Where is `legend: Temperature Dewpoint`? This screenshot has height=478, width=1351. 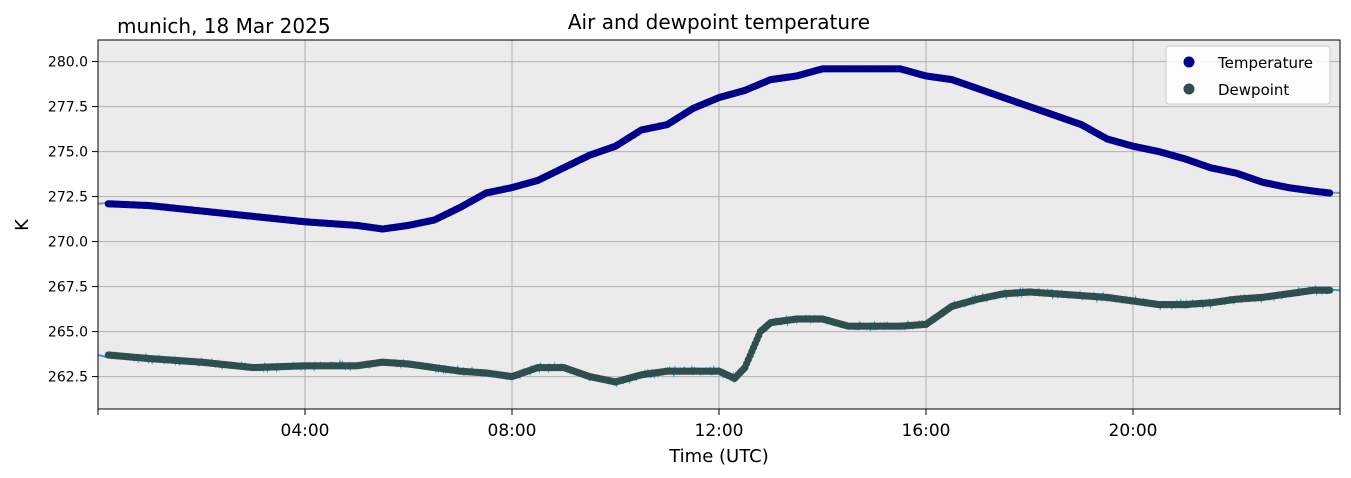
legend: Temperature Dewpoint is located at coordinates (1248, 75).